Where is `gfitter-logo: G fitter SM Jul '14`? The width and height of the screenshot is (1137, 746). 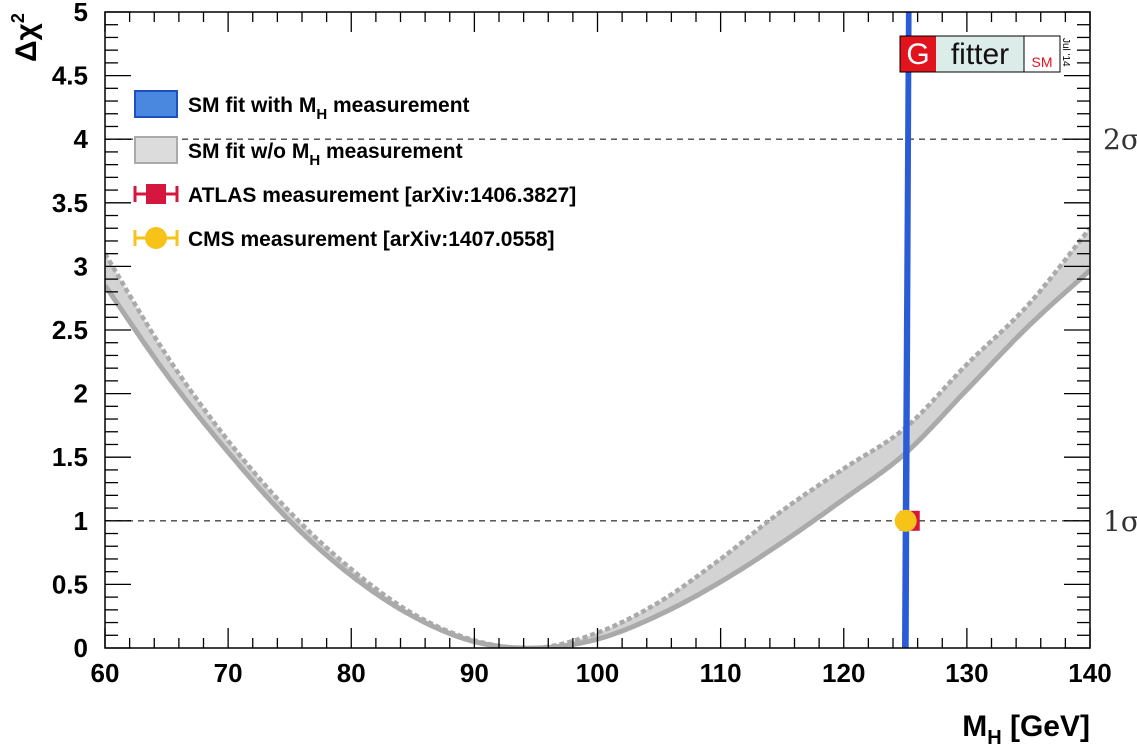 gfitter-logo: G fitter SM Jul '14 is located at coordinates (985, 54).